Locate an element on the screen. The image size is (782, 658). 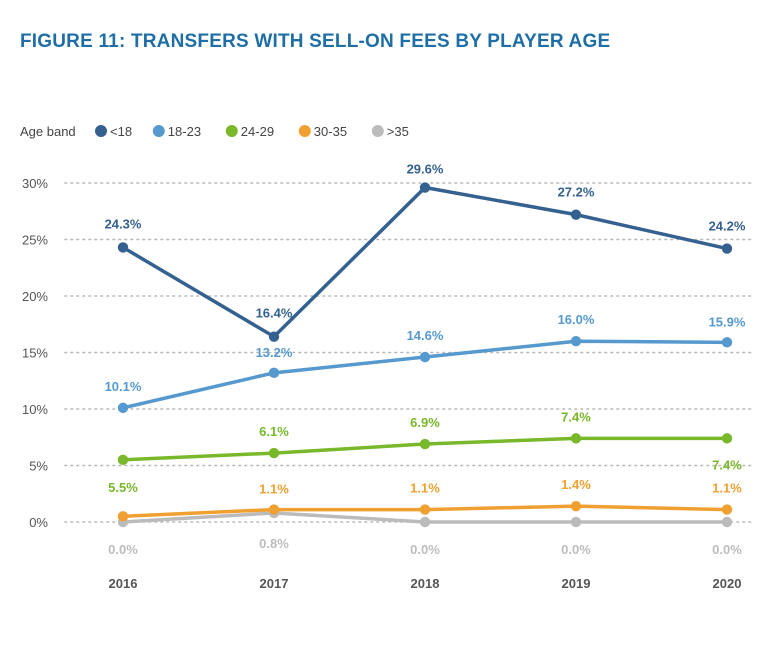
data-label: 0.8% is located at coordinates (274, 543).